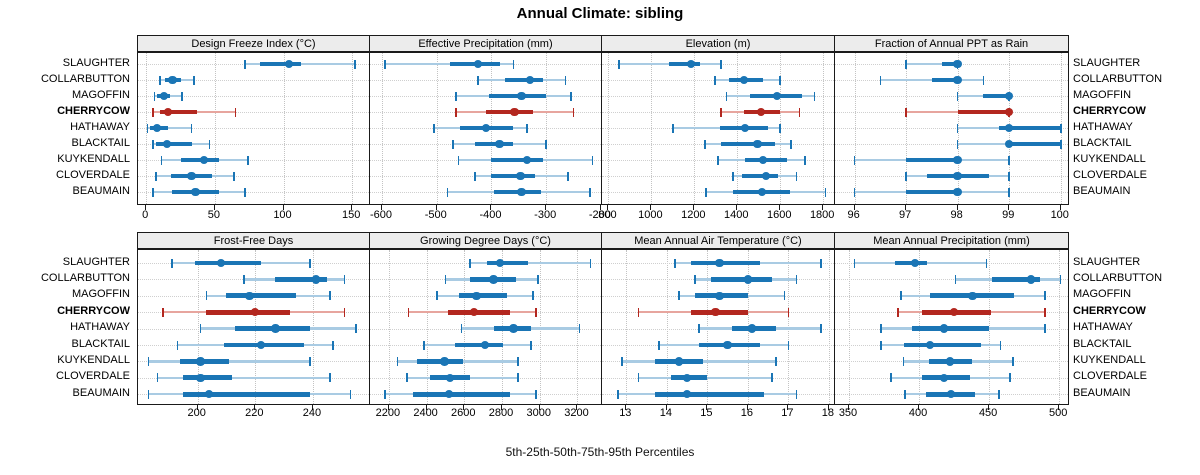 The image size is (1200, 475). Describe the element at coordinates (853, 215) in the screenshot. I see `x-axis-tick-label: 96` at that location.